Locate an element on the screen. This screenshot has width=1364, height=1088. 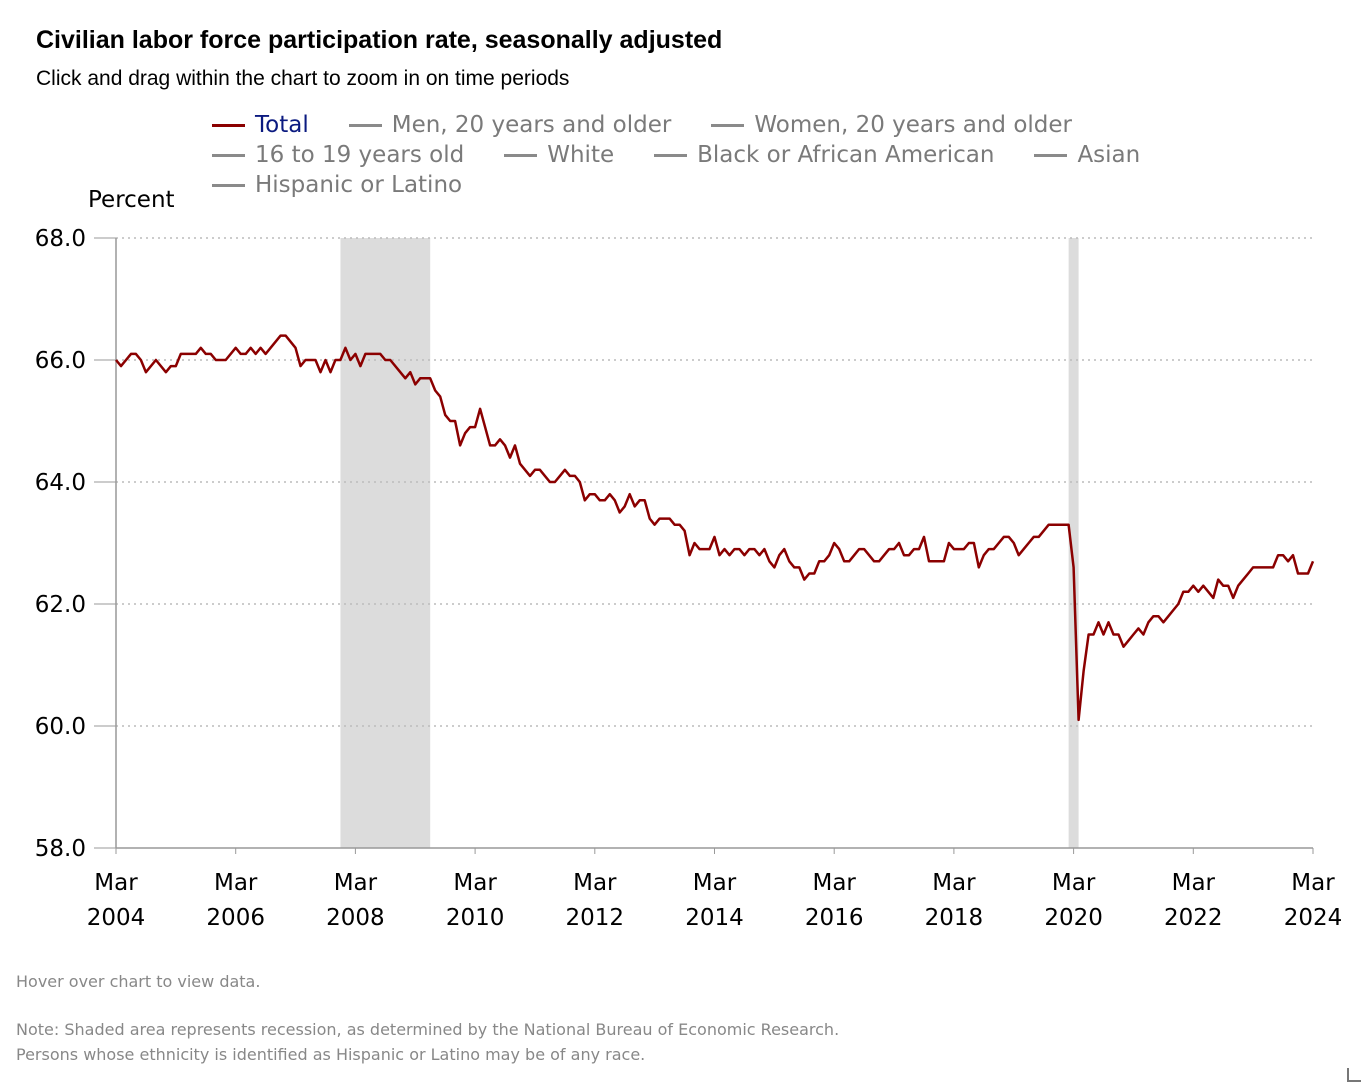
legend-item-16-to-19-years-old: 16 to 19 years old is located at coordinates (338, 155).